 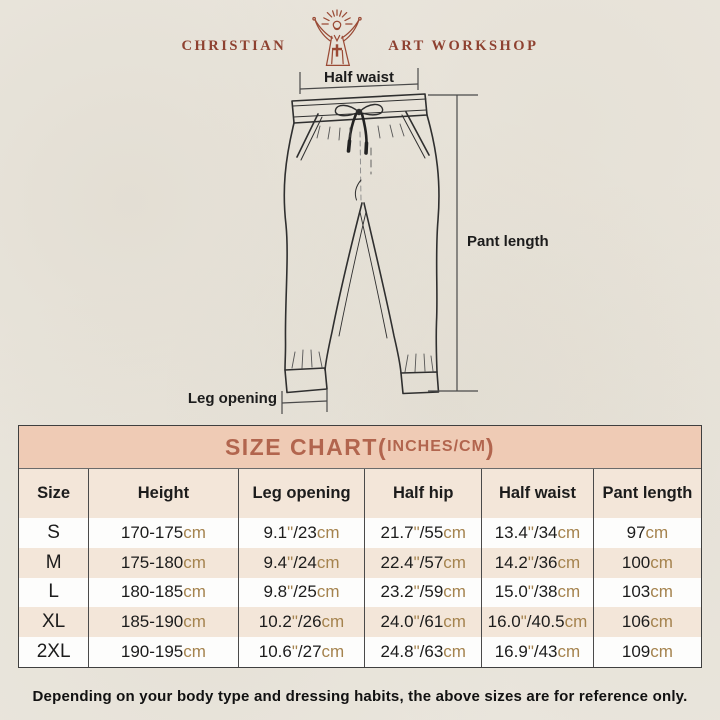 I want to click on table-cell: 24.8 "/63 cm, so click(x=424, y=652).